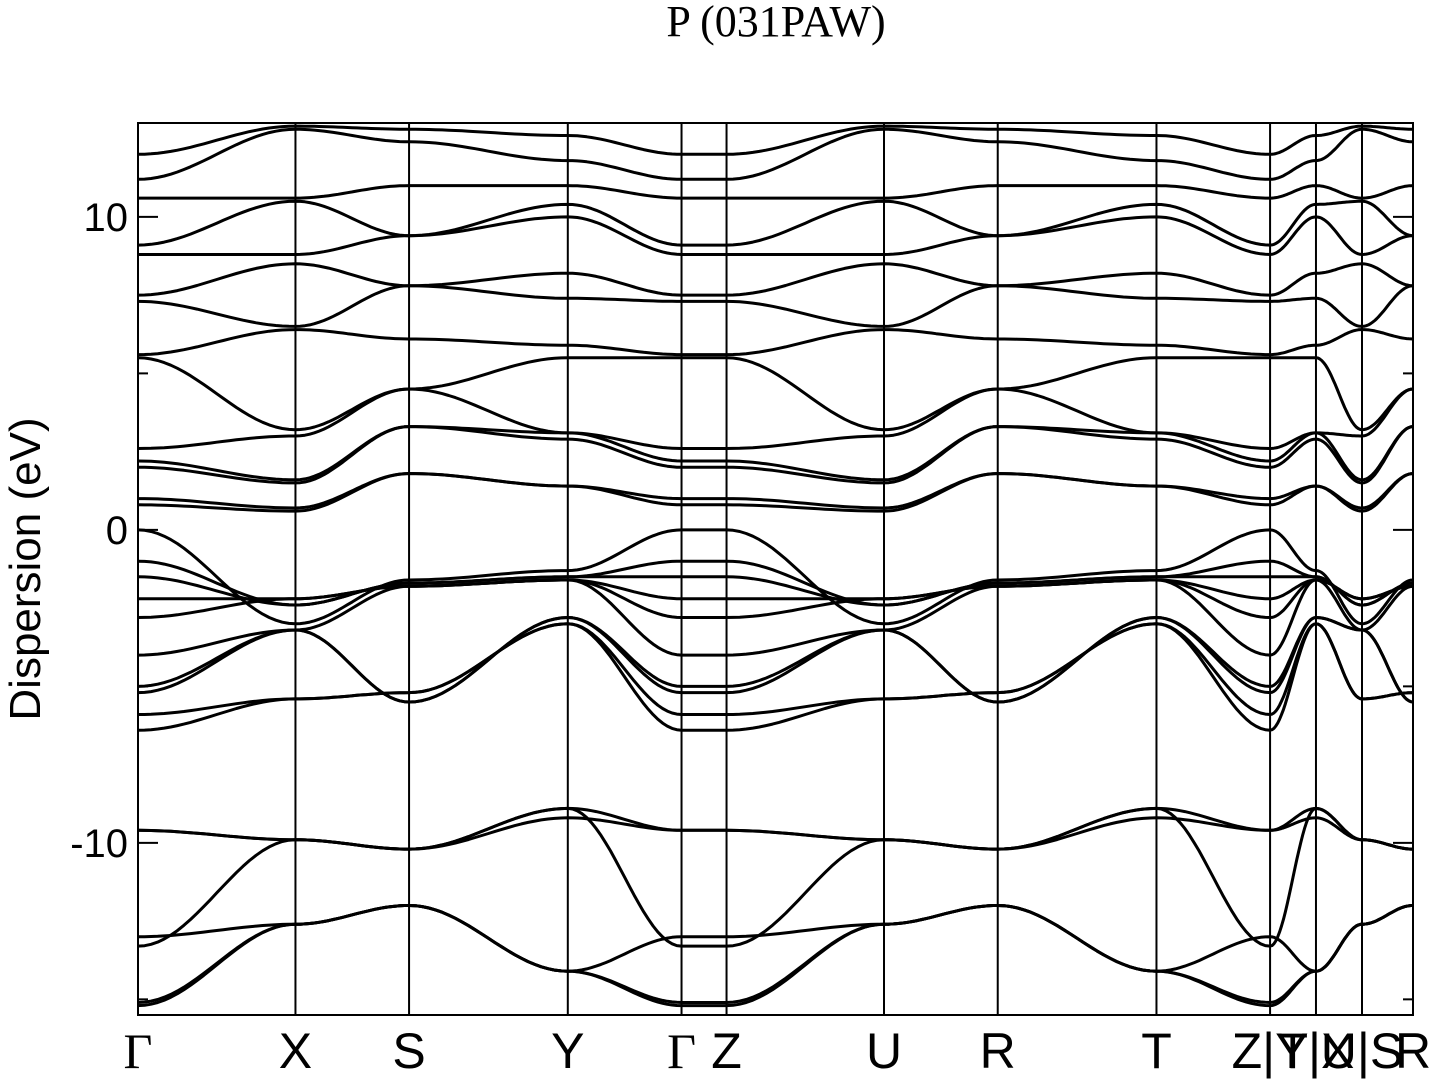 This screenshot has width=1432, height=1080. I want to click on y-tick-label: 10, so click(106, 218).